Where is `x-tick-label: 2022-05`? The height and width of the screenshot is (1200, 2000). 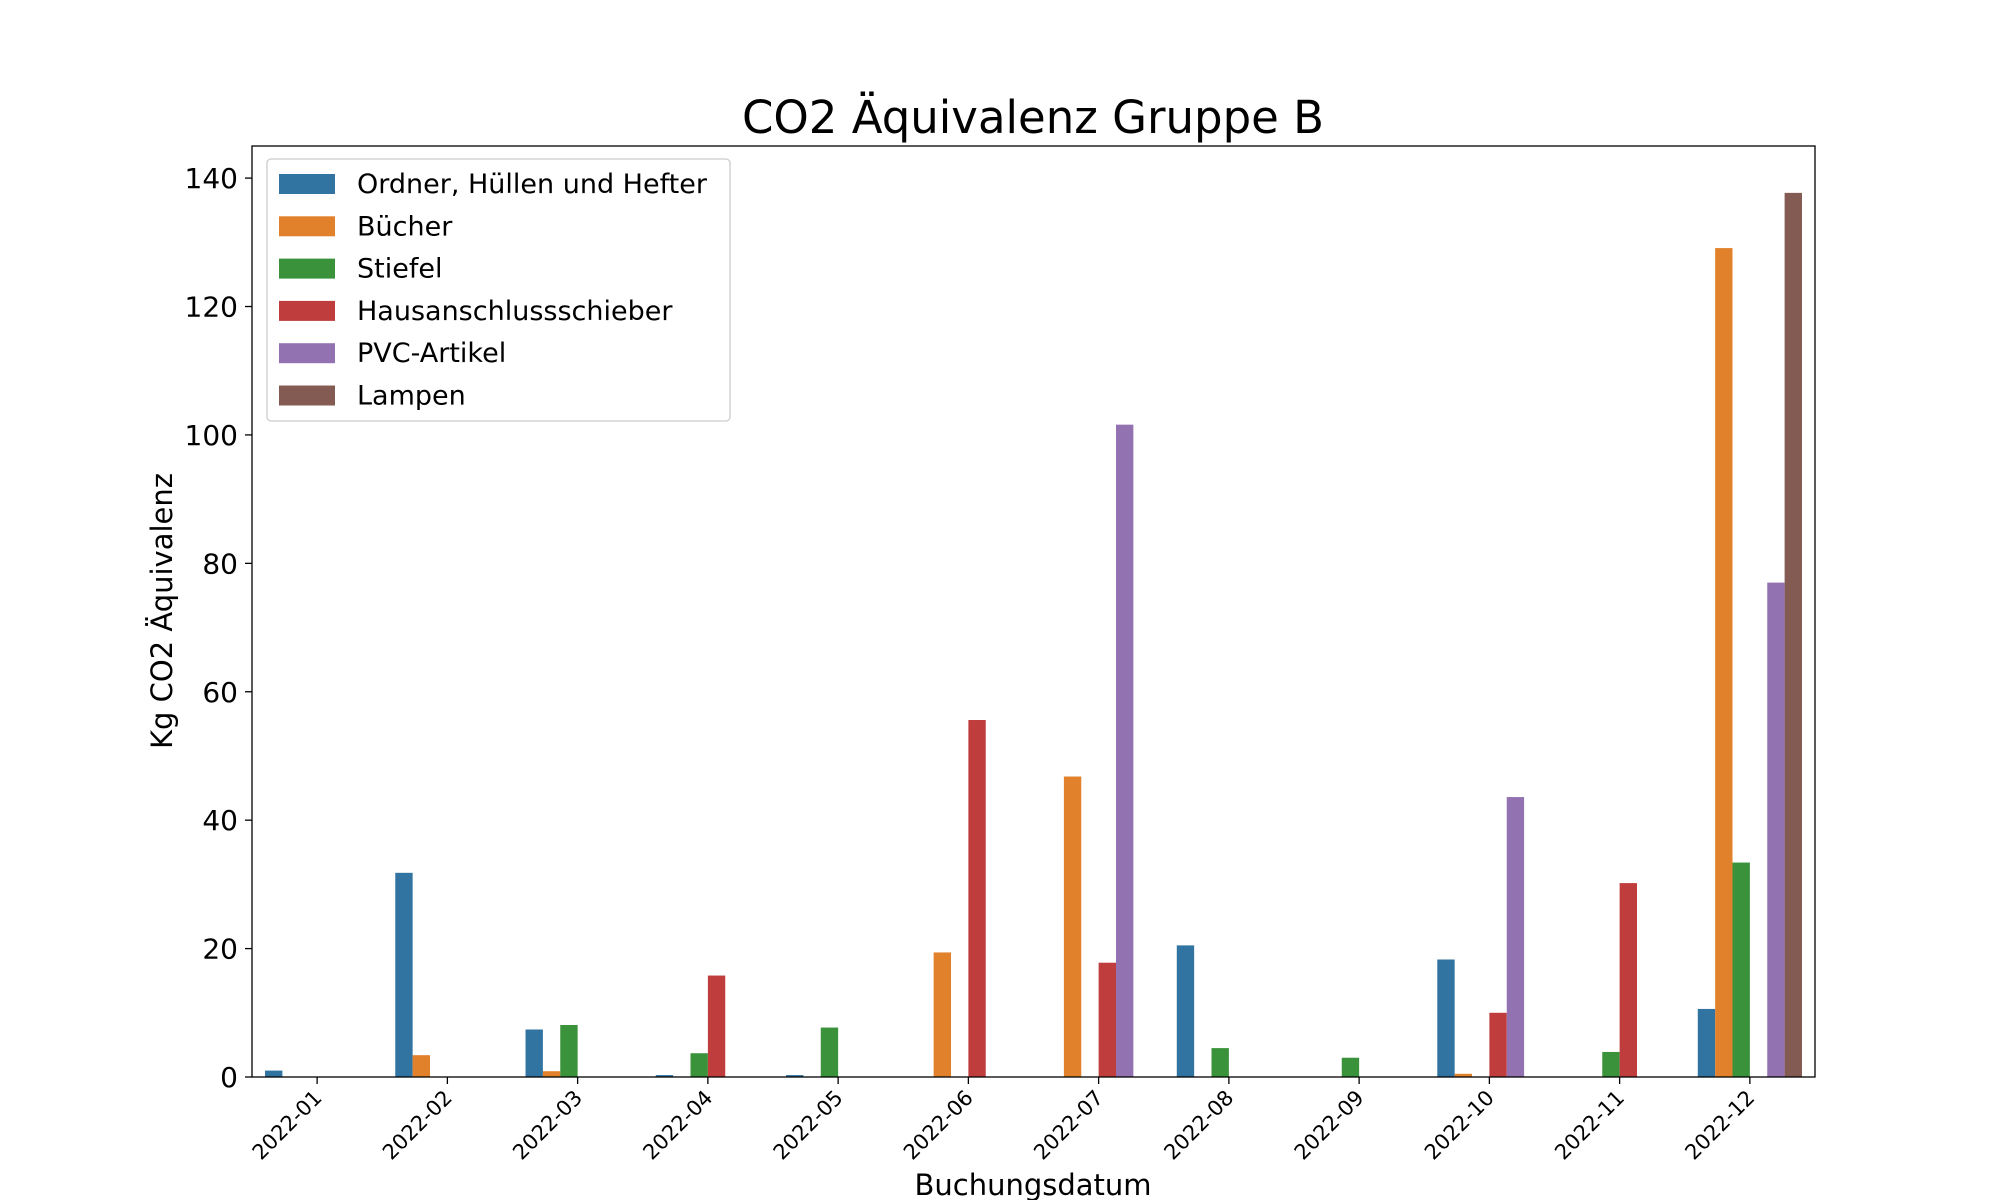 x-tick-label: 2022-05 is located at coordinates (808, 1125).